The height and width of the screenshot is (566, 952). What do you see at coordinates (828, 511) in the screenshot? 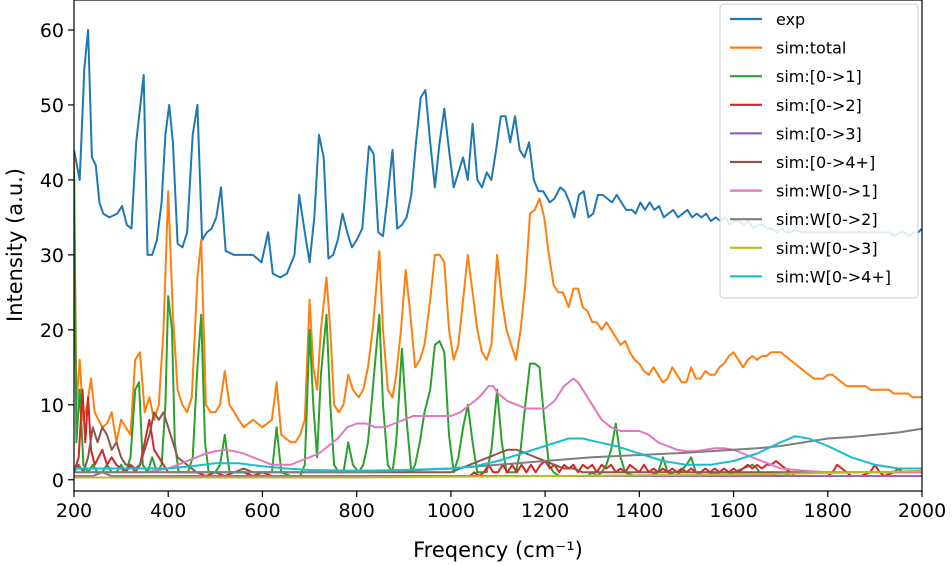
I see `x-tick-label: 1800` at bounding box center [828, 511].